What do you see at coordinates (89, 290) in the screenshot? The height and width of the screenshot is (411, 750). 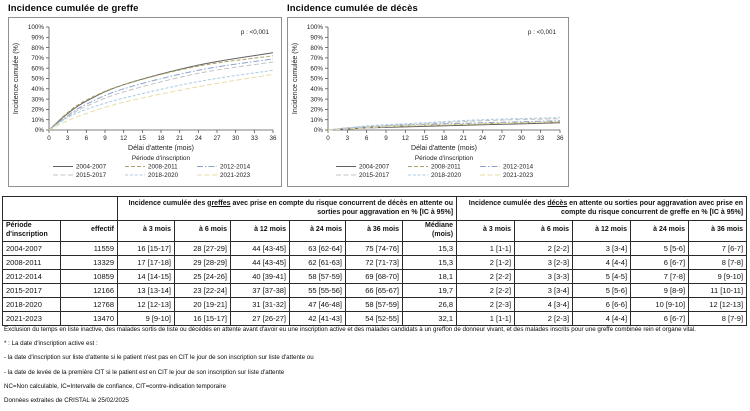 I see `table-cell: 12166` at bounding box center [89, 290].